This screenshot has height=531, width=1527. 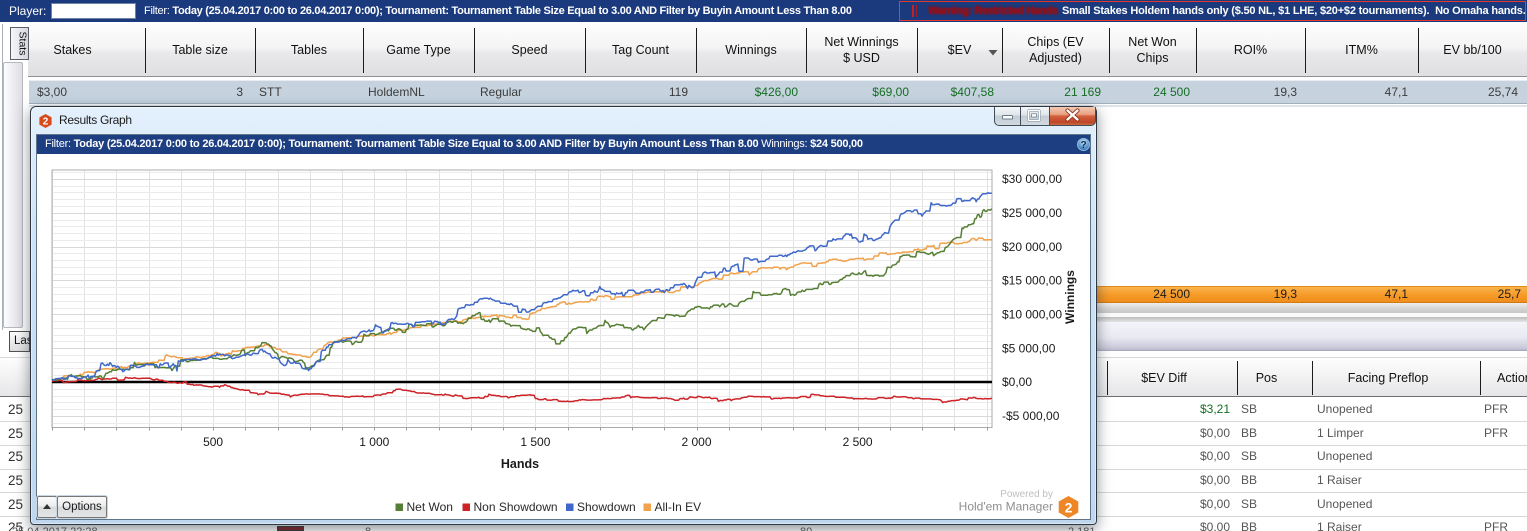 What do you see at coordinates (1032, 247) in the screenshot?
I see `svg-text: $20 000,00` at bounding box center [1032, 247].